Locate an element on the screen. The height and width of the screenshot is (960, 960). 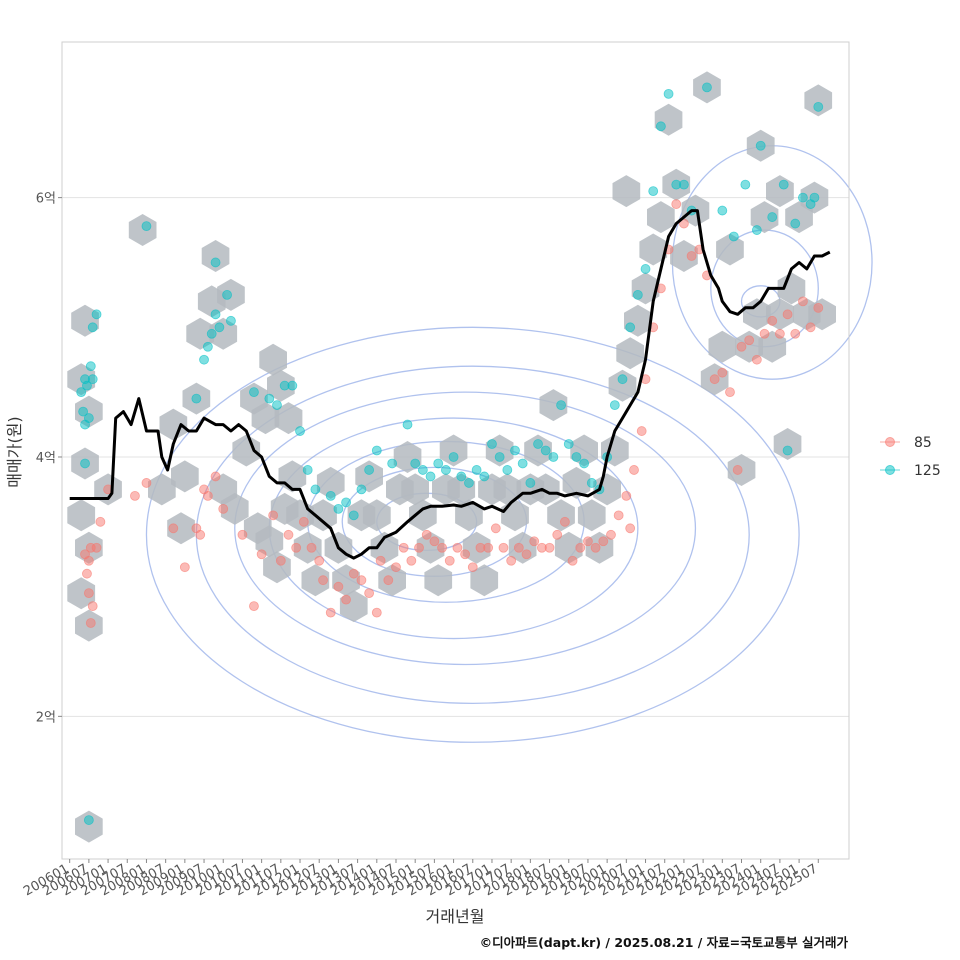
density-contour is located at coordinates (465, 528).